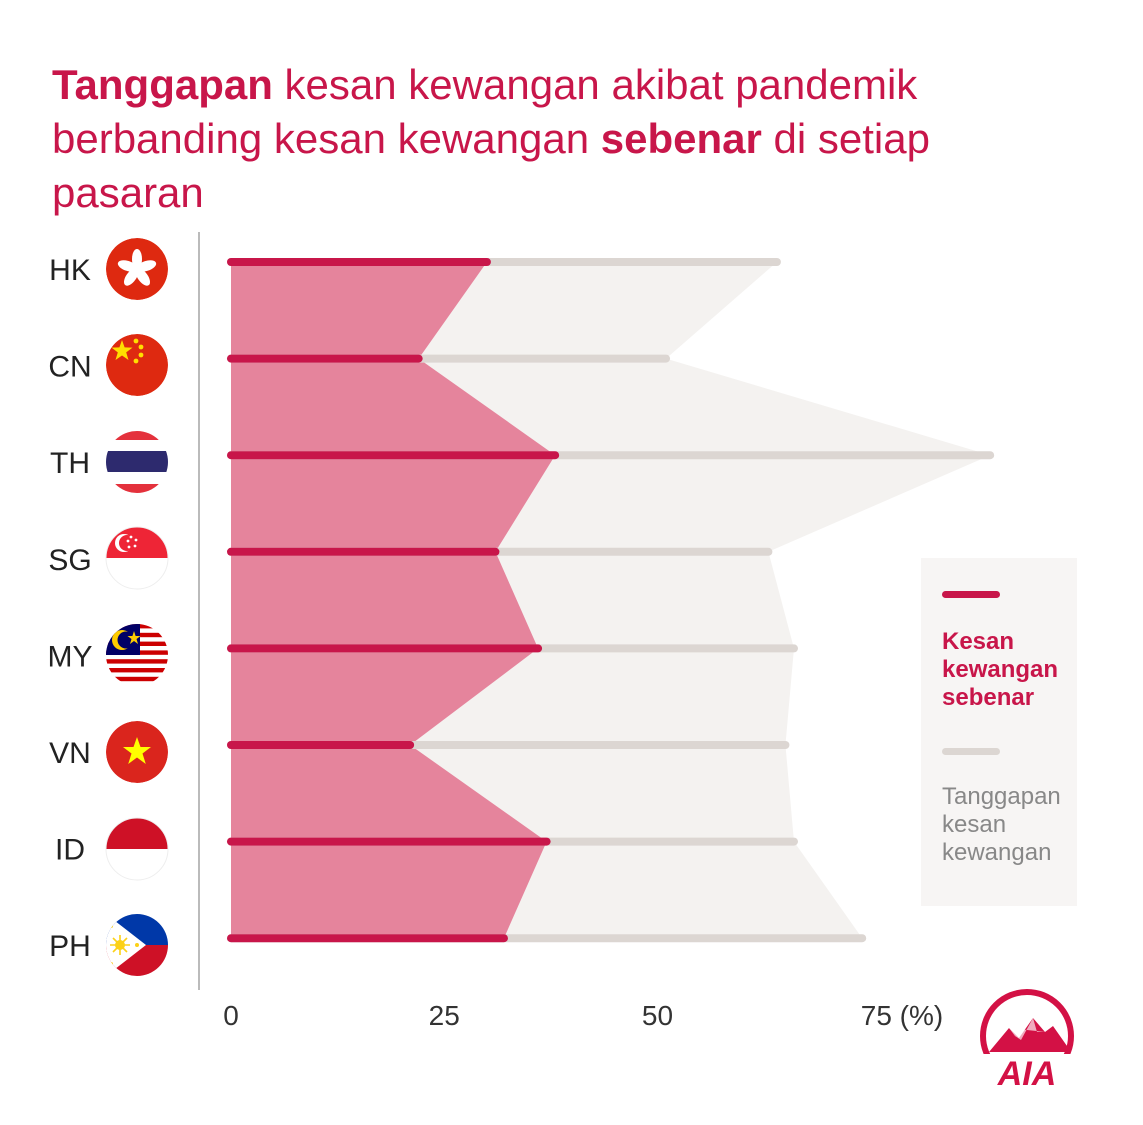 The image size is (1143, 1125). I want to click on legend-perceived-swatch, so click(971, 751).